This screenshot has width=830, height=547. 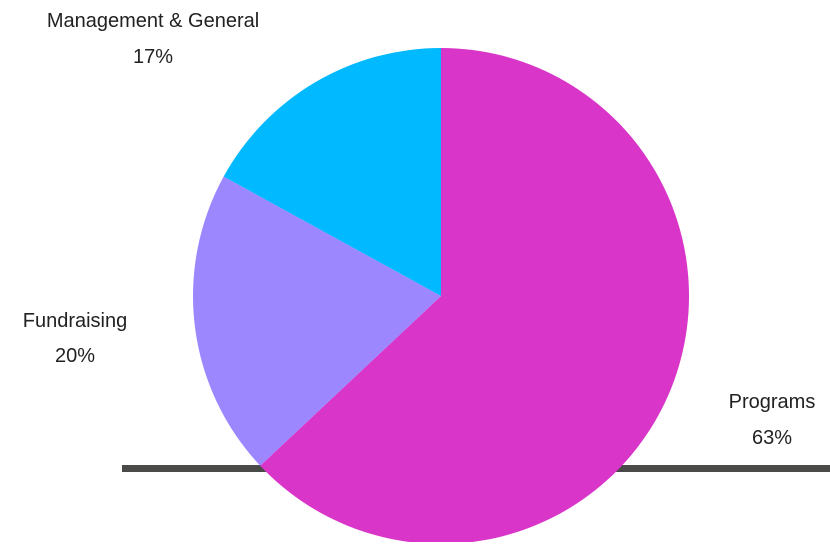 What do you see at coordinates (772, 420) in the screenshot?
I see `slice-label-programs: Programs 63%` at bounding box center [772, 420].